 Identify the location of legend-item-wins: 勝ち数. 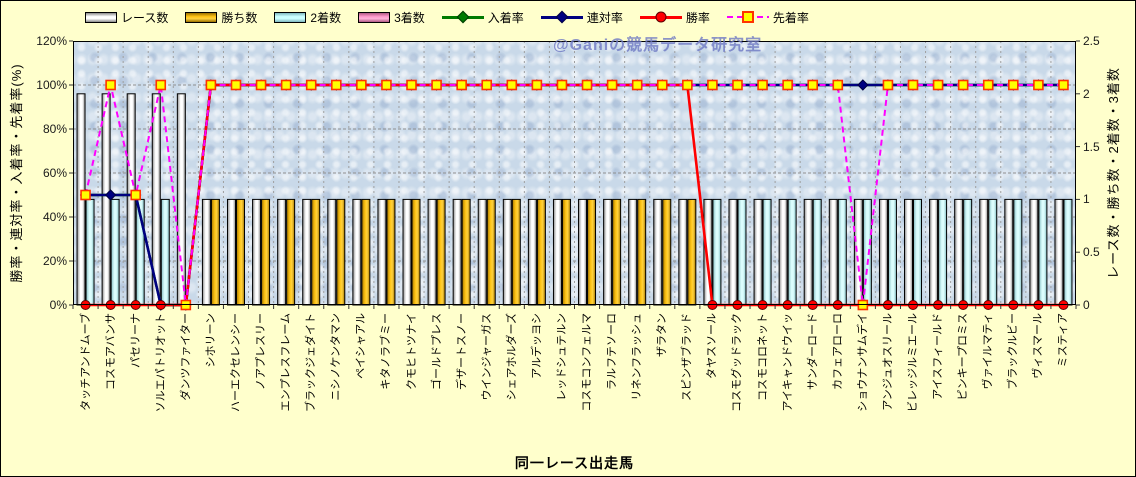
(221, 17).